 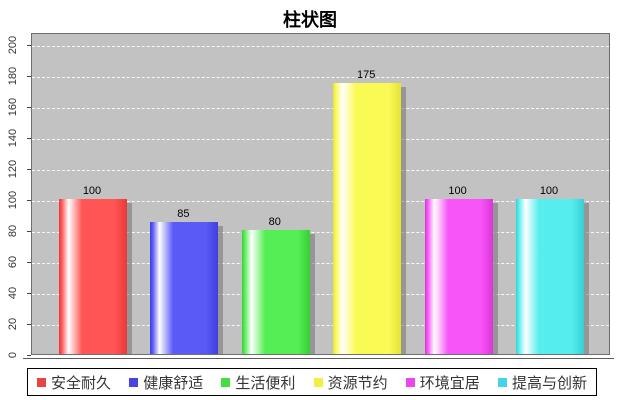 What do you see at coordinates (367, 218) in the screenshot?
I see `bar-资源节约` at bounding box center [367, 218].